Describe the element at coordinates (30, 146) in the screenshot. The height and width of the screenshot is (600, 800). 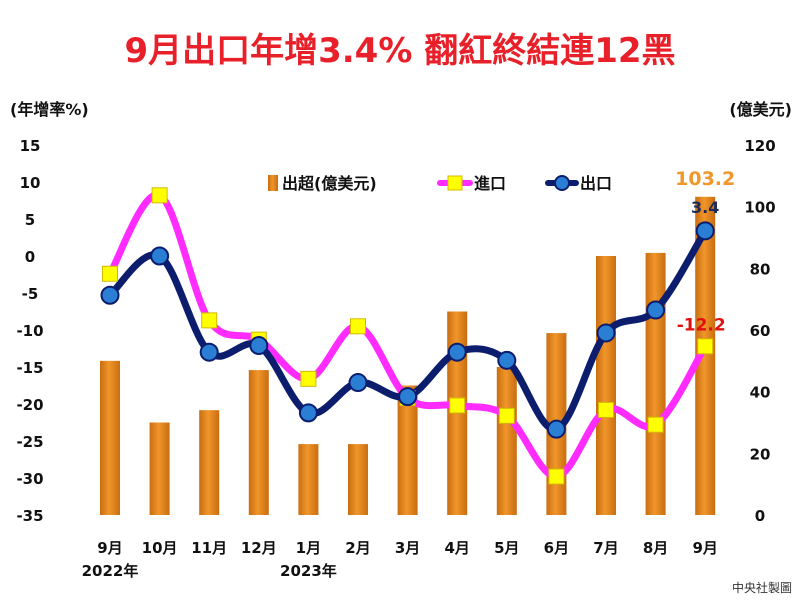
I see `left-tick-label: 15` at that location.